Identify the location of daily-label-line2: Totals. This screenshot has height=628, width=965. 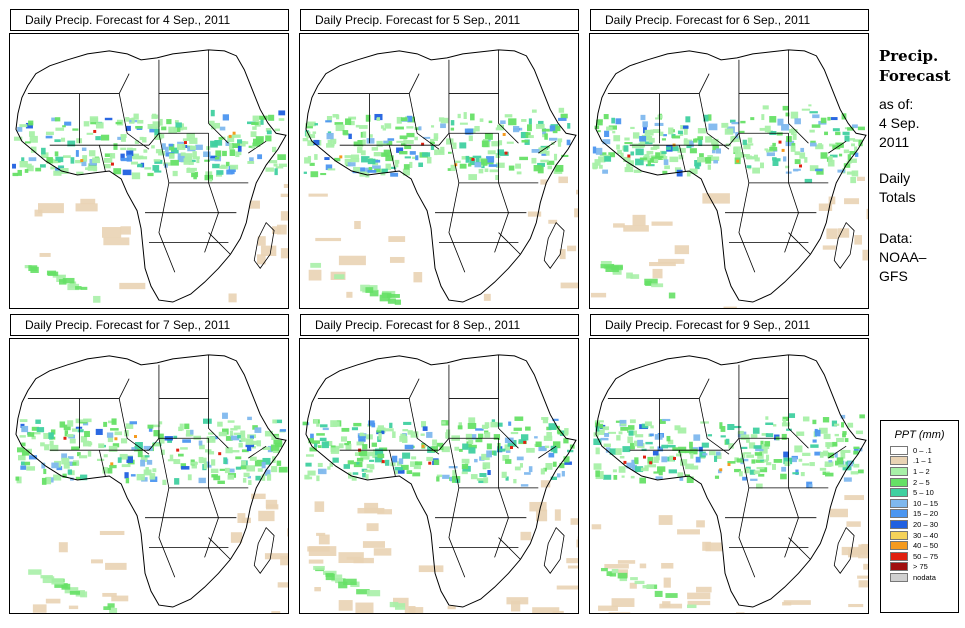
(897, 197).